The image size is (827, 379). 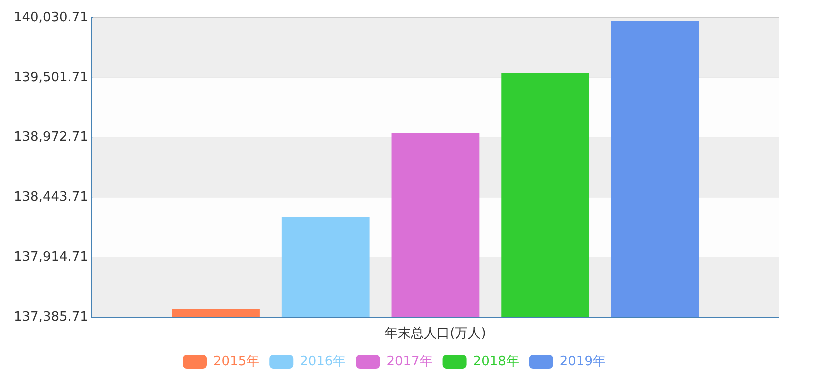 What do you see at coordinates (237, 362) in the screenshot?
I see `legend-label: 2015年` at bounding box center [237, 362].